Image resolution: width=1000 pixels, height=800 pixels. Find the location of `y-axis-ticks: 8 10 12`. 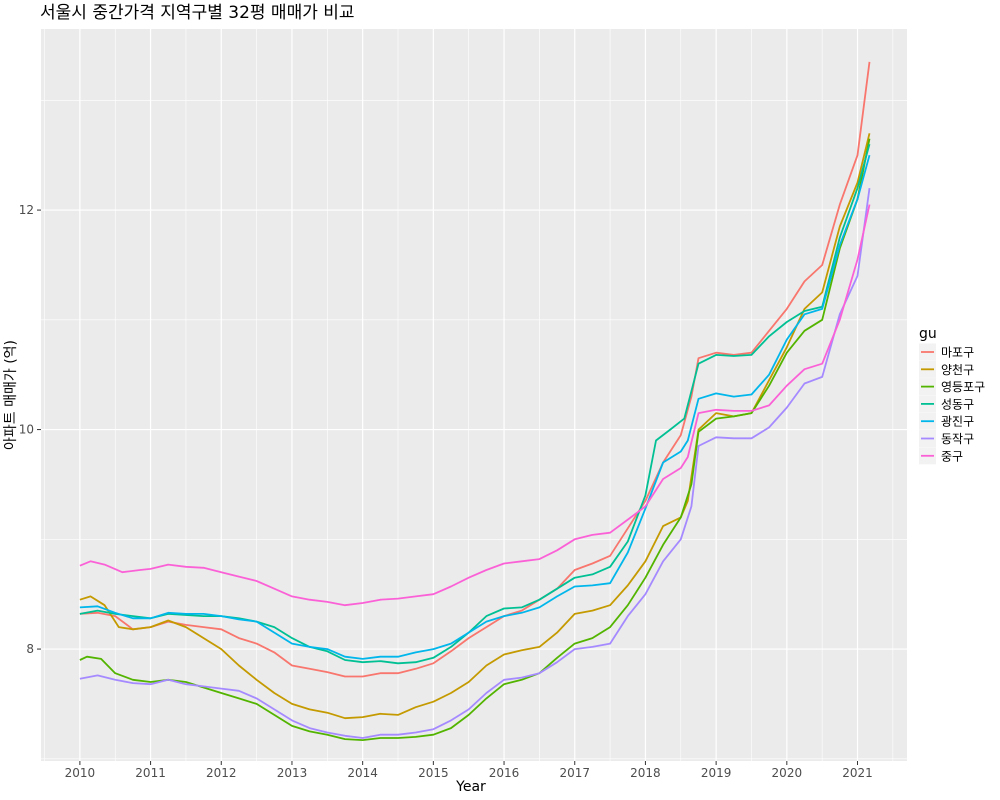

y-axis-ticks: 8 10 12 is located at coordinates (30, 429).